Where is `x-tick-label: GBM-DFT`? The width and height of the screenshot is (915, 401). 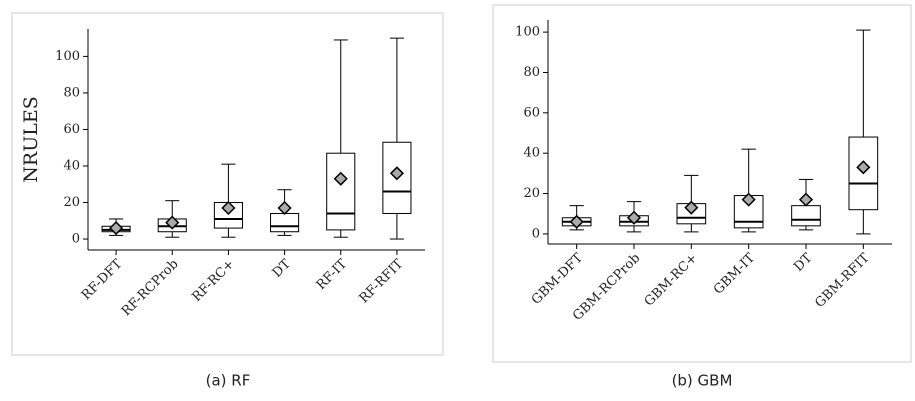
x-tick-label: GBM-DFT is located at coordinates (557, 278).